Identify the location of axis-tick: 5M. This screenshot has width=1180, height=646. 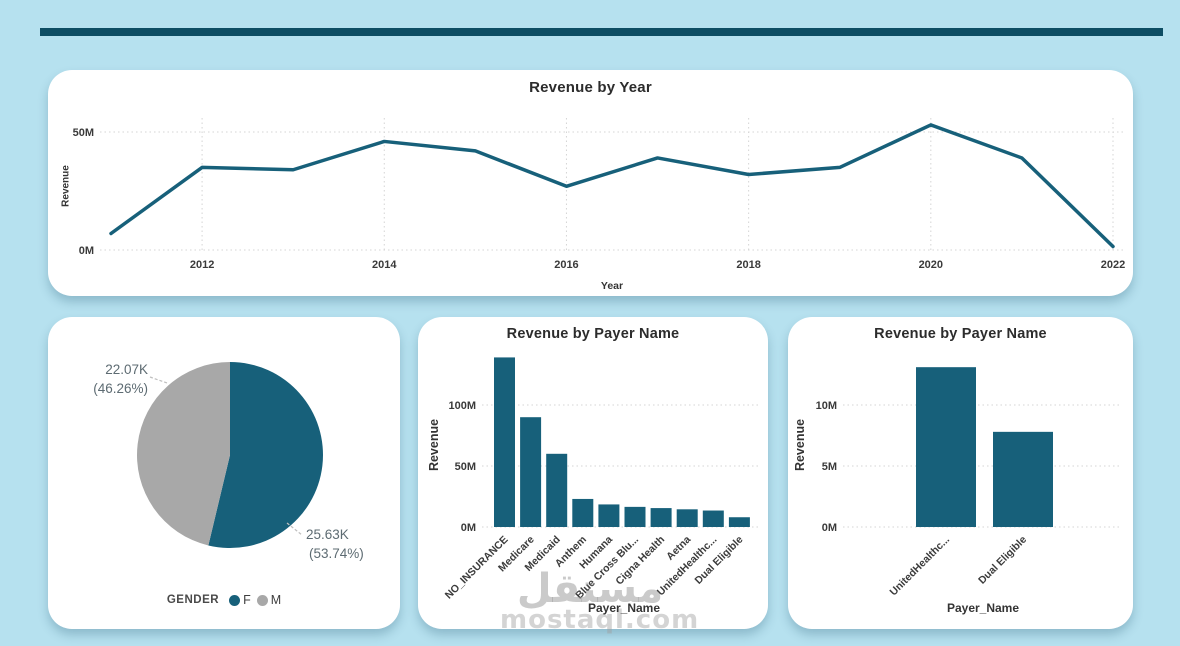
(829, 467).